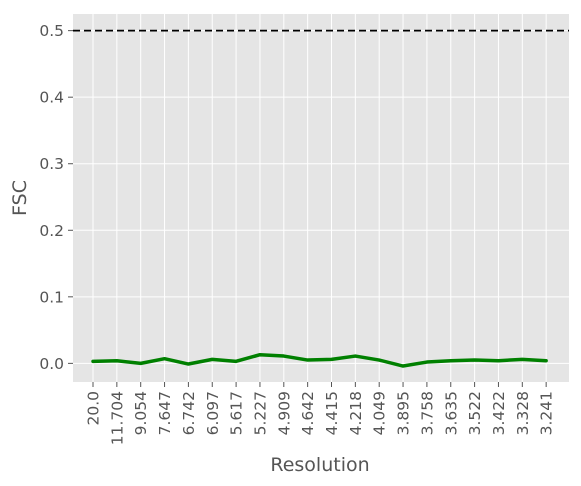 Image resolution: width=581 pixels, height=486 pixels. Describe the element at coordinates (547, 413) in the screenshot. I see `x-tick-label: 3.241` at that location.